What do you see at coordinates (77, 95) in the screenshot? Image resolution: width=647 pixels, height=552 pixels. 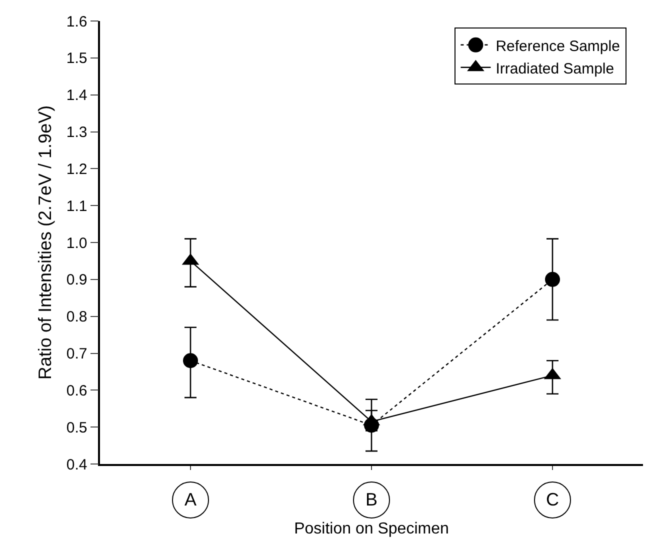 I see `y-tick-label: 1.4` at bounding box center [77, 95].